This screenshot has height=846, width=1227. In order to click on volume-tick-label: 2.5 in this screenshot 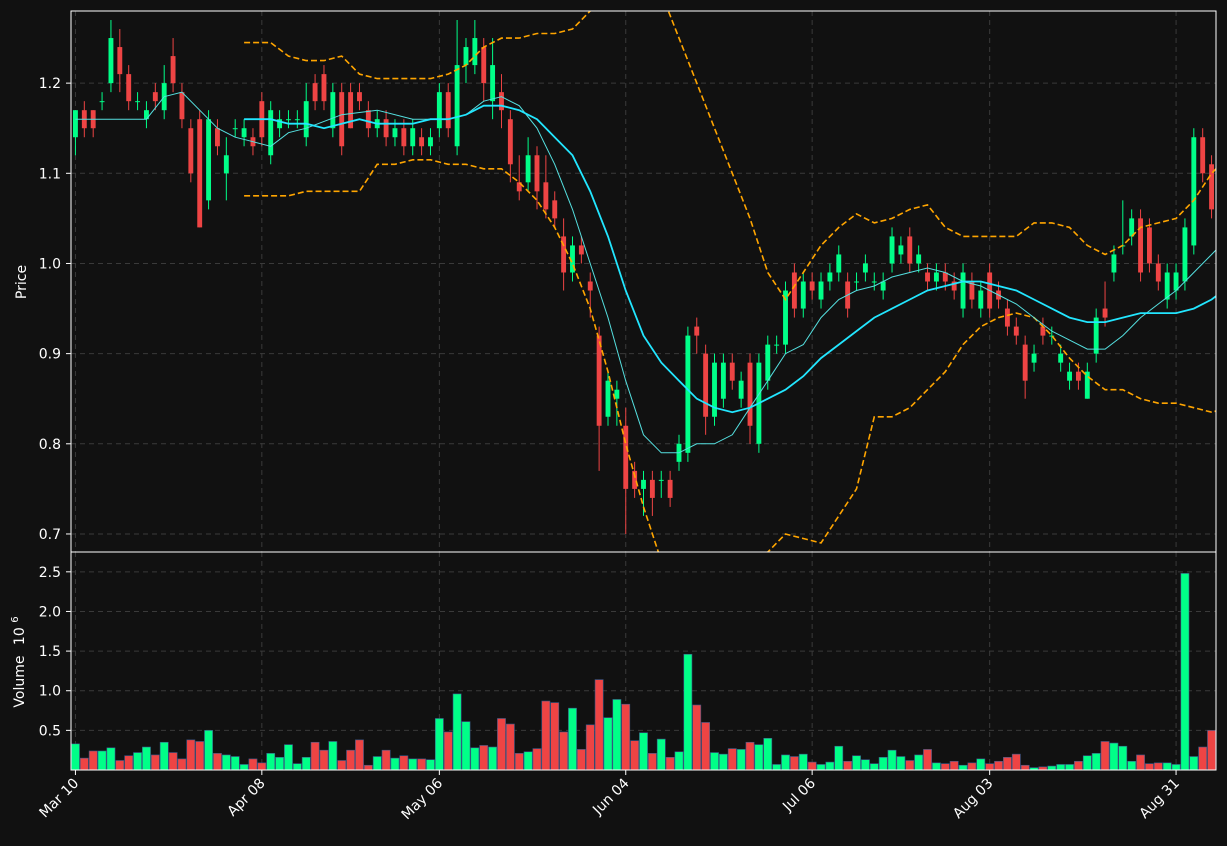, I will do `click(50, 573)`.